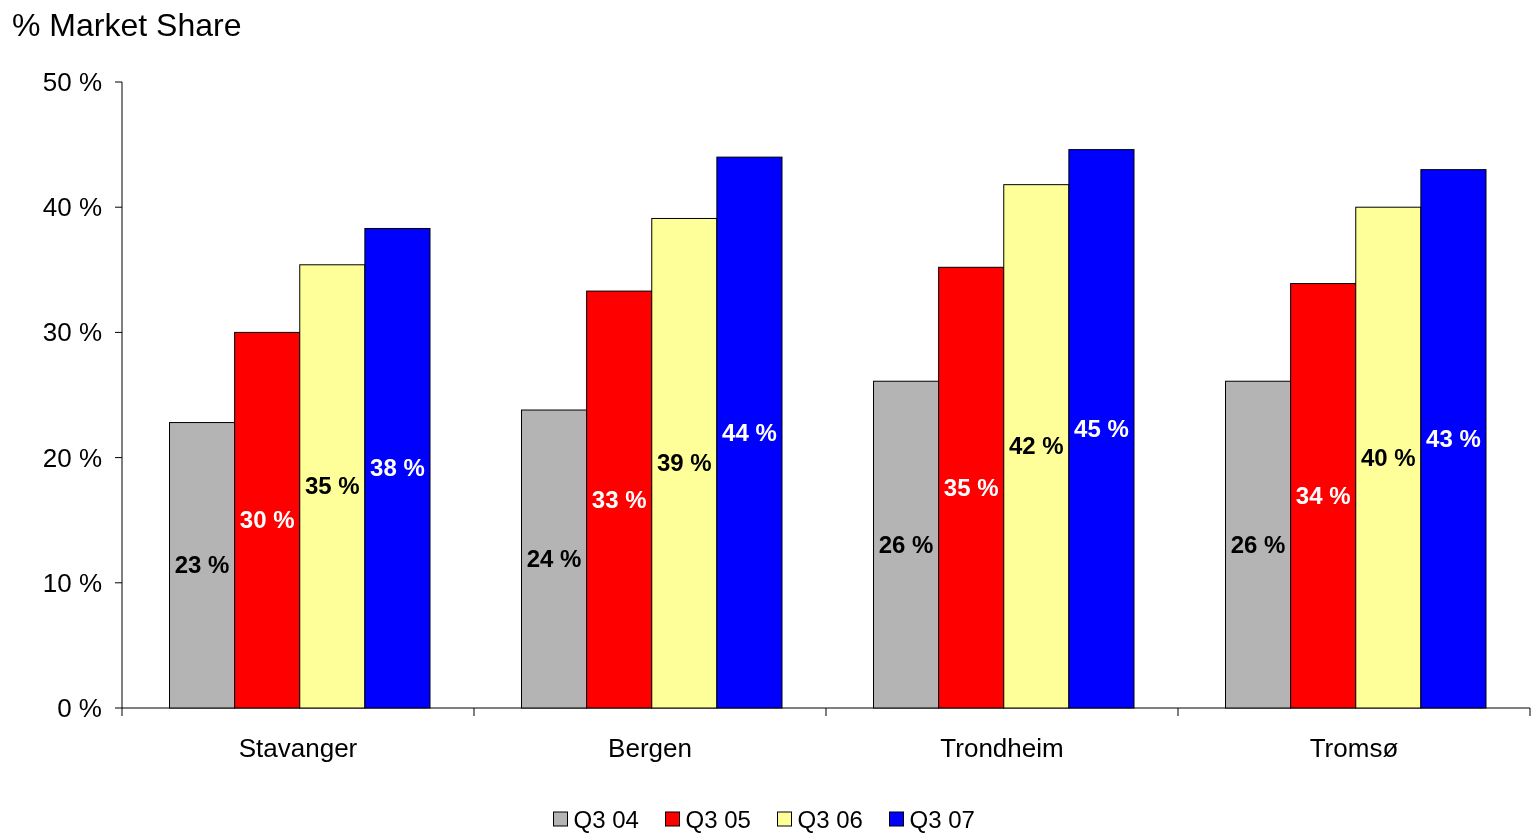 The width and height of the screenshot is (1535, 840). What do you see at coordinates (397, 468) in the screenshot?
I see `data-label: 38 %` at bounding box center [397, 468].